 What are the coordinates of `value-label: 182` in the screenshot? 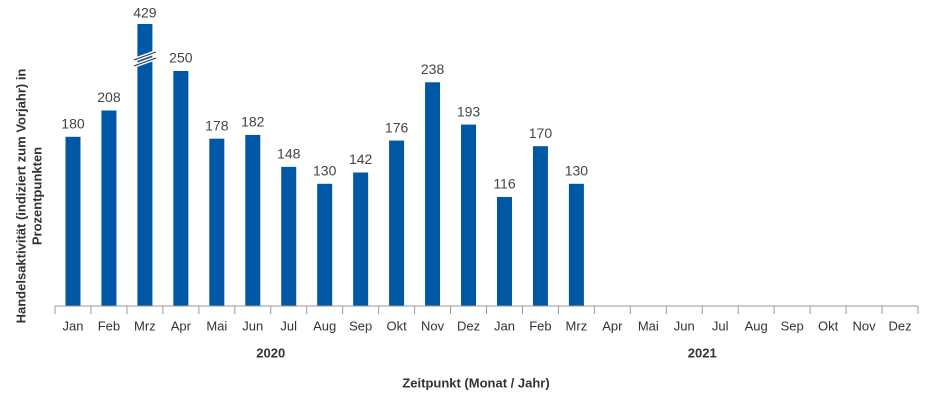 It's located at (253, 122).